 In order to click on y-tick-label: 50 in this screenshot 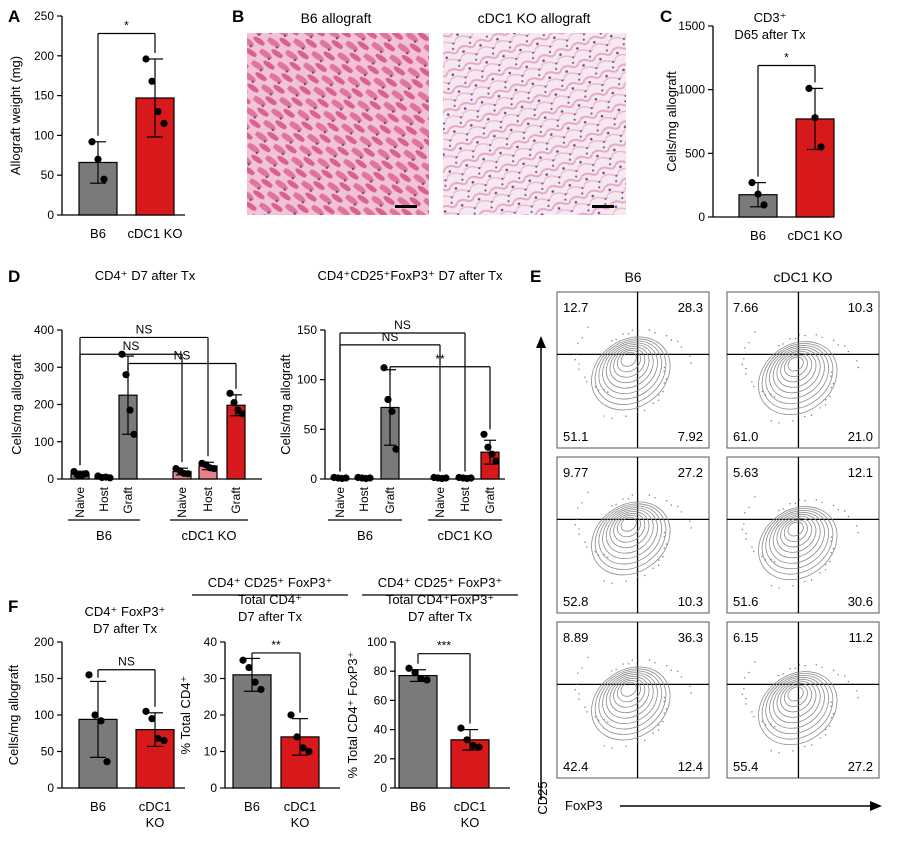, I will do `click(48, 175)`.